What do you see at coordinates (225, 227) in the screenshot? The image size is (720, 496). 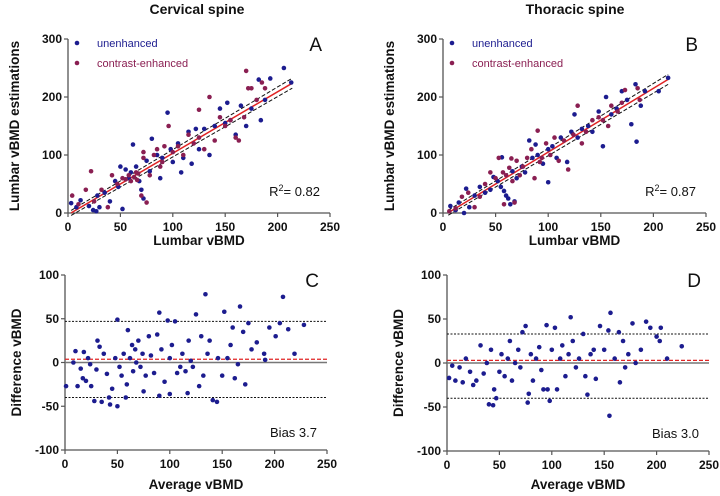 I see `x-tick-label: 150` at bounding box center [225, 227].